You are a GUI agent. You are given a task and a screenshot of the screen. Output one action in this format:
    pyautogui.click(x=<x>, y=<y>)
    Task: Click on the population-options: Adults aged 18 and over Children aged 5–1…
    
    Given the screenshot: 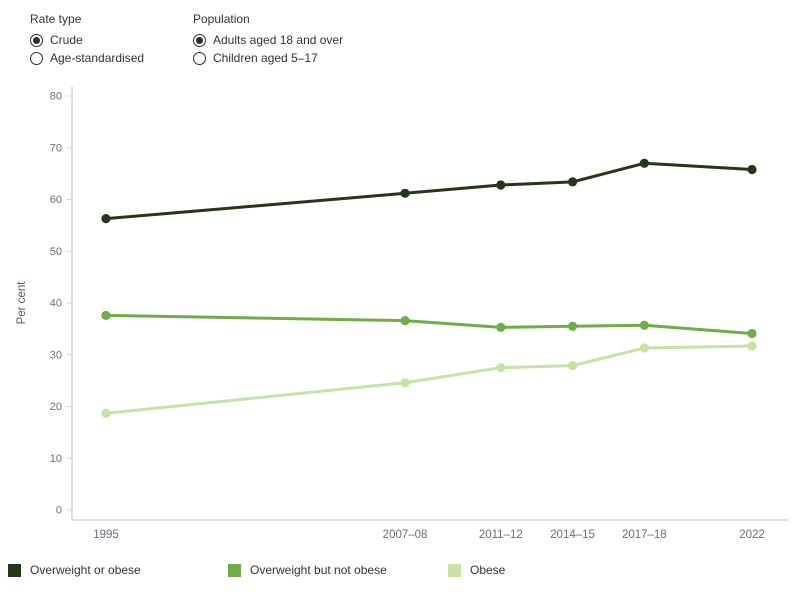 What is the action you would take?
    pyautogui.click(x=268, y=49)
    